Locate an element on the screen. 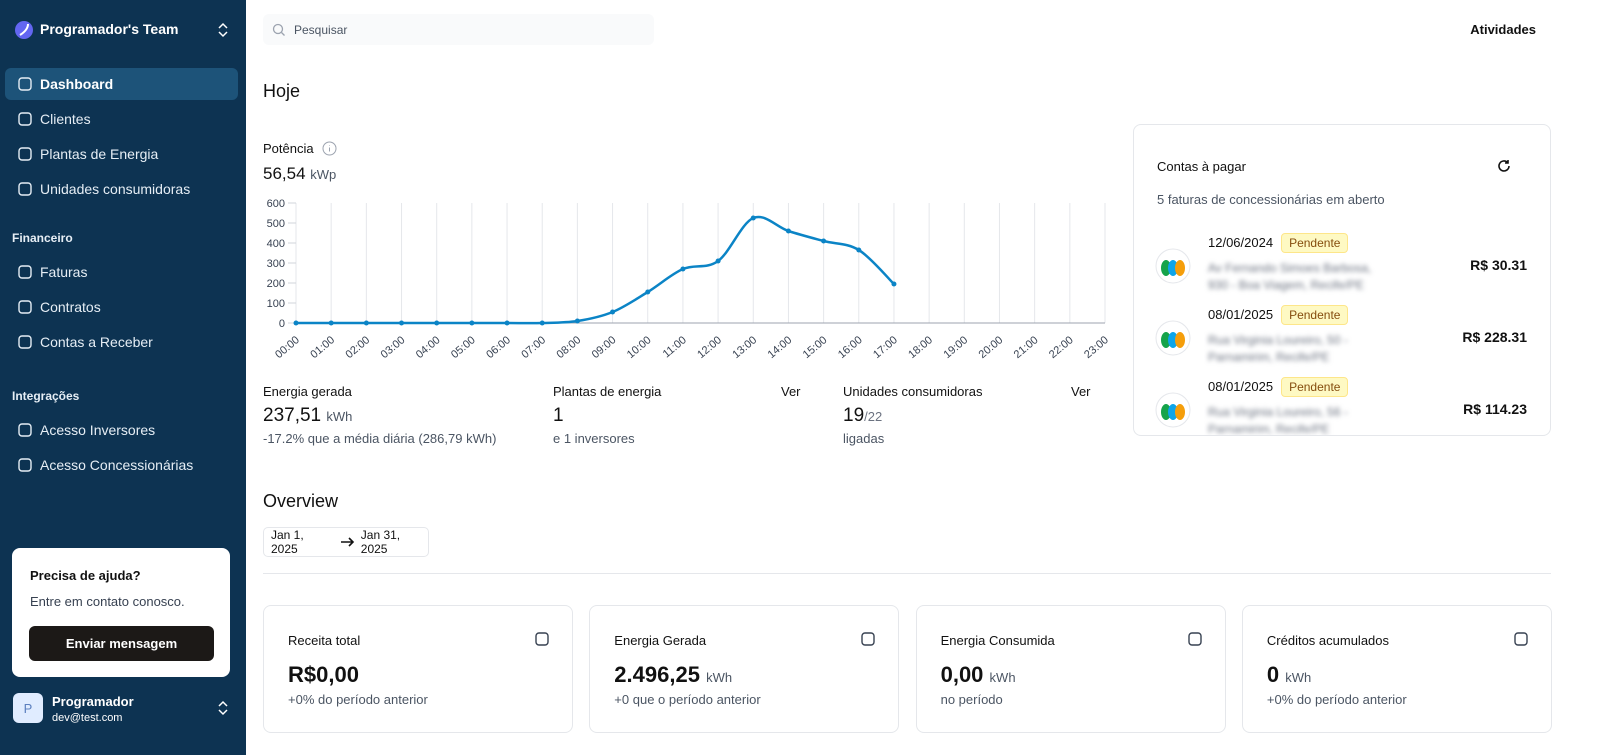 The image size is (1604, 755). x-tick-label: 22:00 is located at coordinates (1061, 347).